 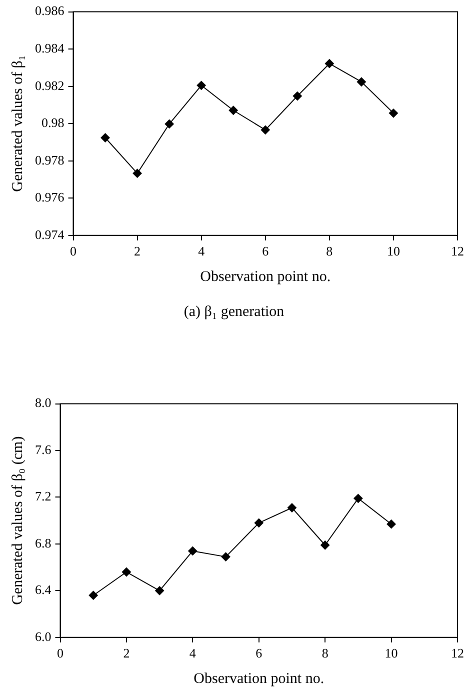 What do you see at coordinates (49, 160) in the screenshot?
I see `y-tick-label: 0.978` at bounding box center [49, 160].